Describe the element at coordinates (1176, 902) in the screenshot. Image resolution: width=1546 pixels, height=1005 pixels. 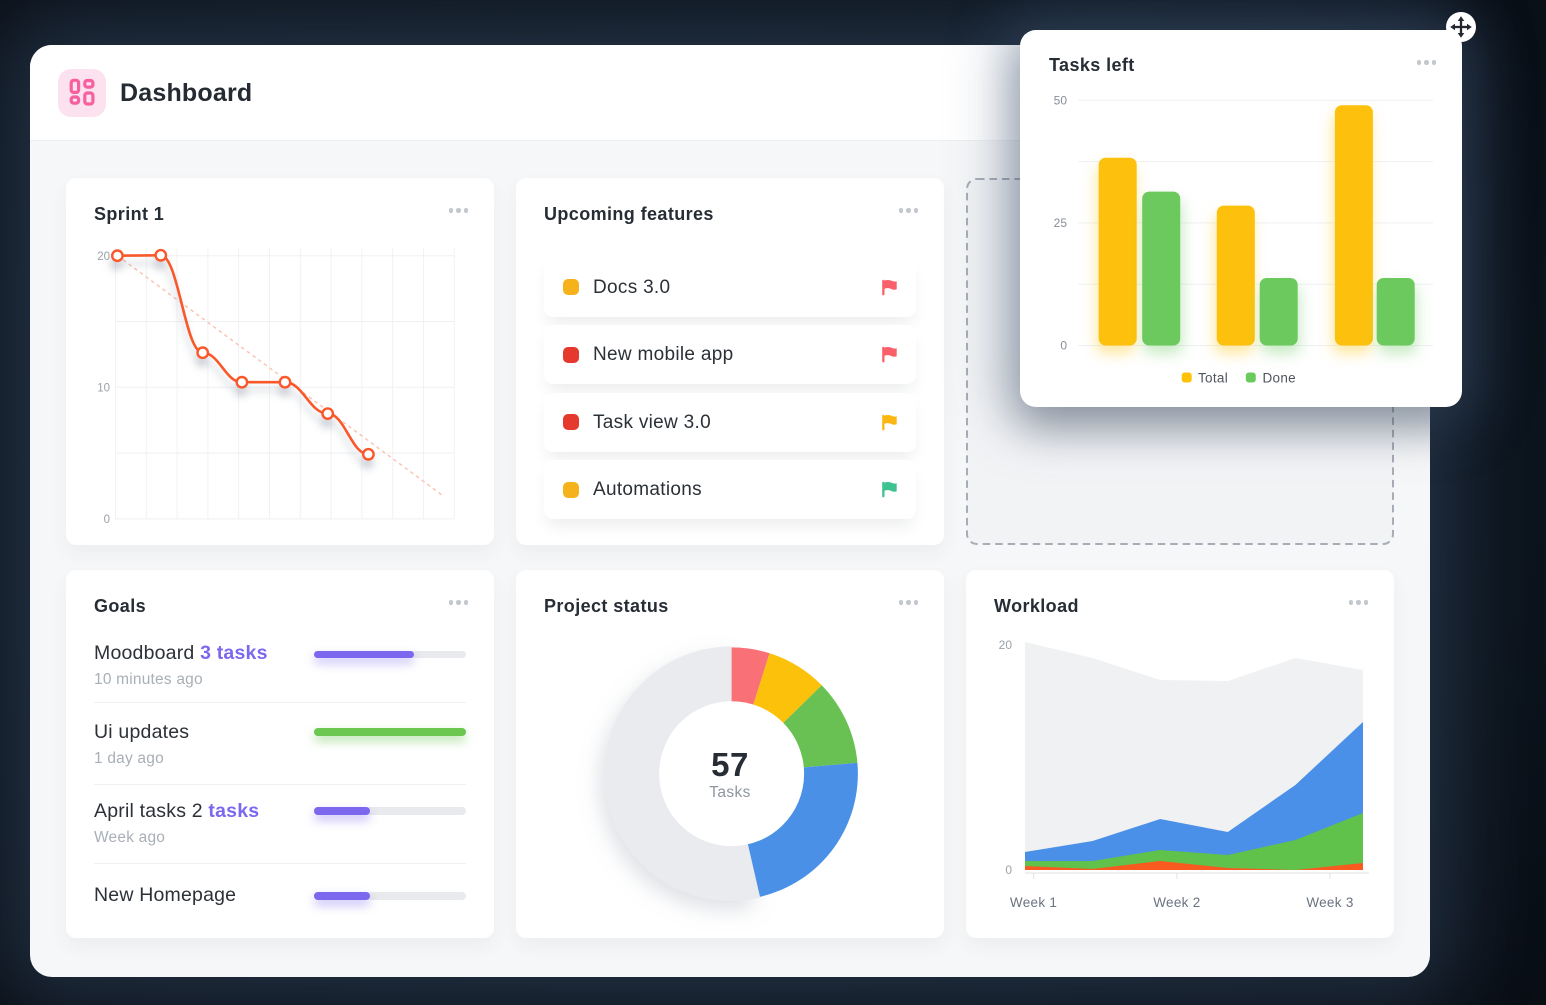
I see `svg-text: Week 2` at that location.